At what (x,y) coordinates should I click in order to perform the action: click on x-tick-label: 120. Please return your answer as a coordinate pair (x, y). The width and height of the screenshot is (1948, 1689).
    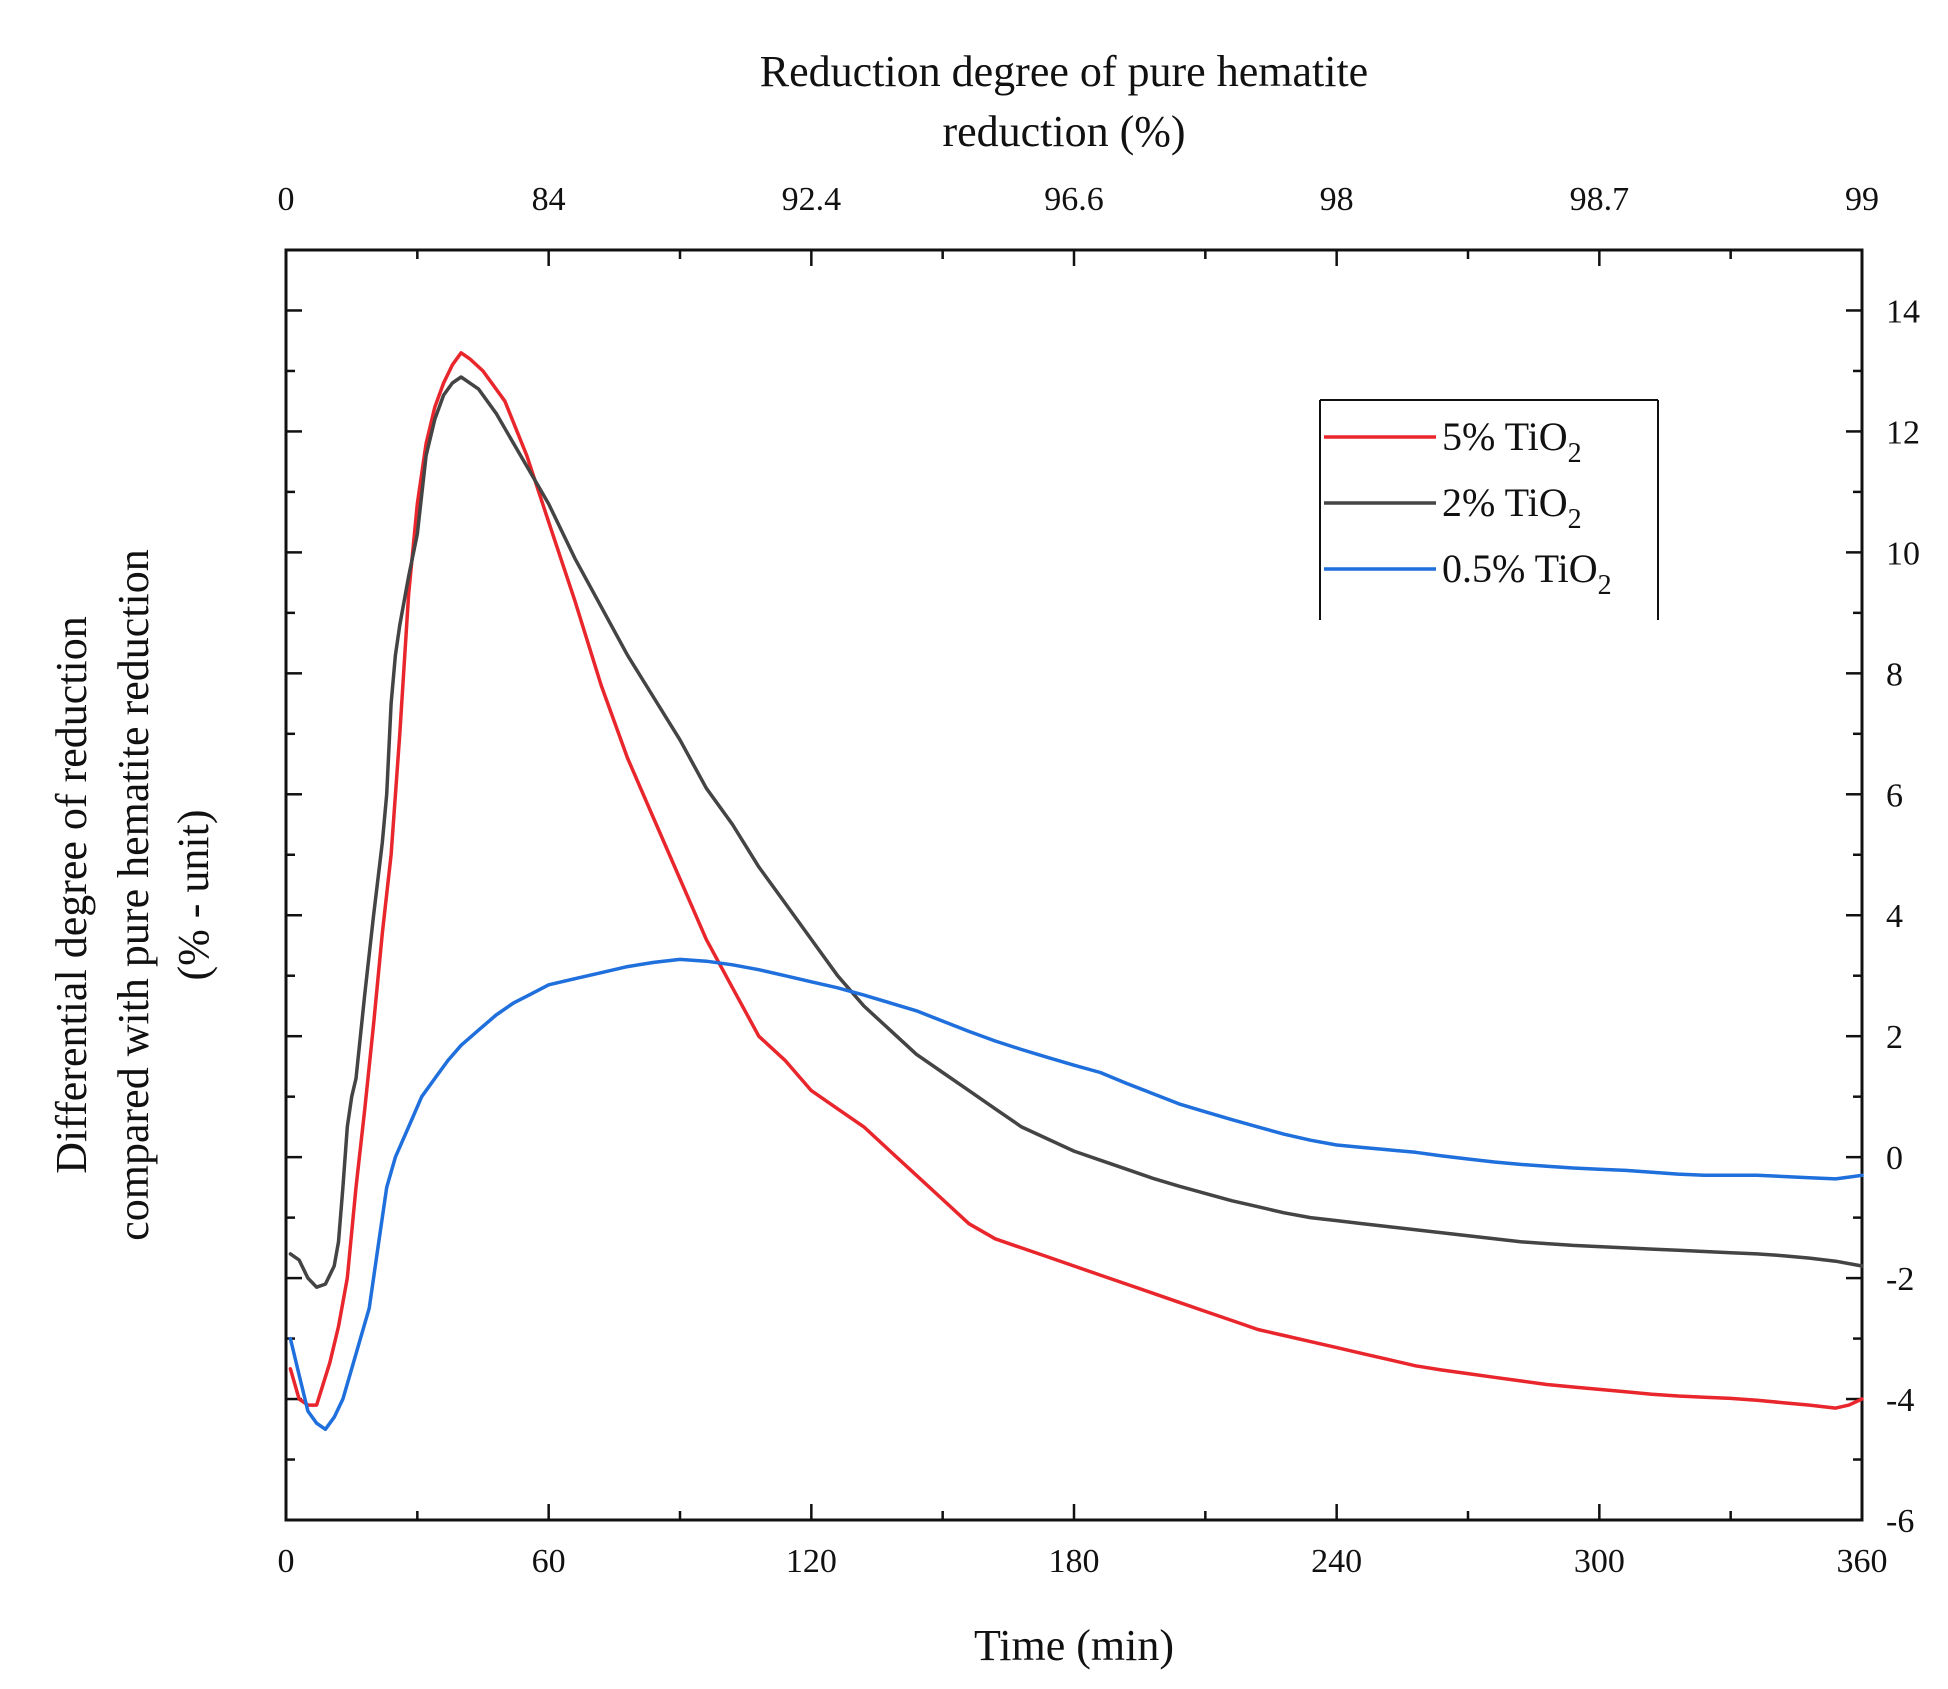
    Looking at the image, I should click on (811, 1561).